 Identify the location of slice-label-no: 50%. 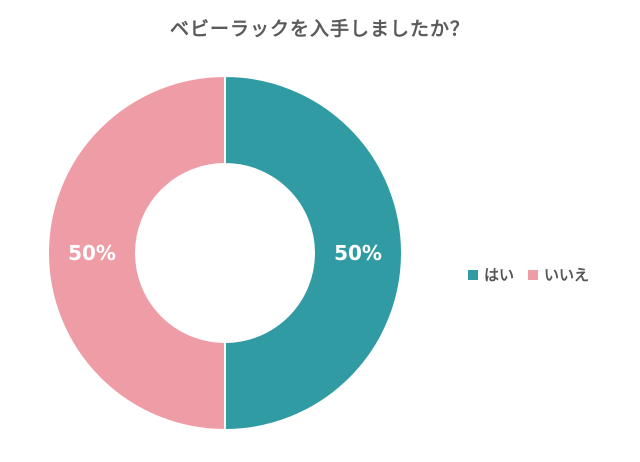
(92, 253).